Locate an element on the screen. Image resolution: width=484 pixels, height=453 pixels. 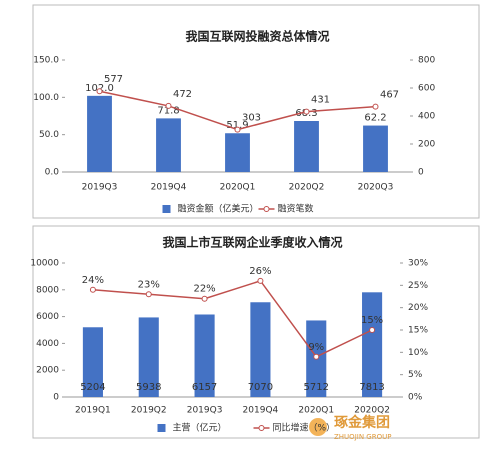
point-label: 26% is located at coordinates (260, 271).